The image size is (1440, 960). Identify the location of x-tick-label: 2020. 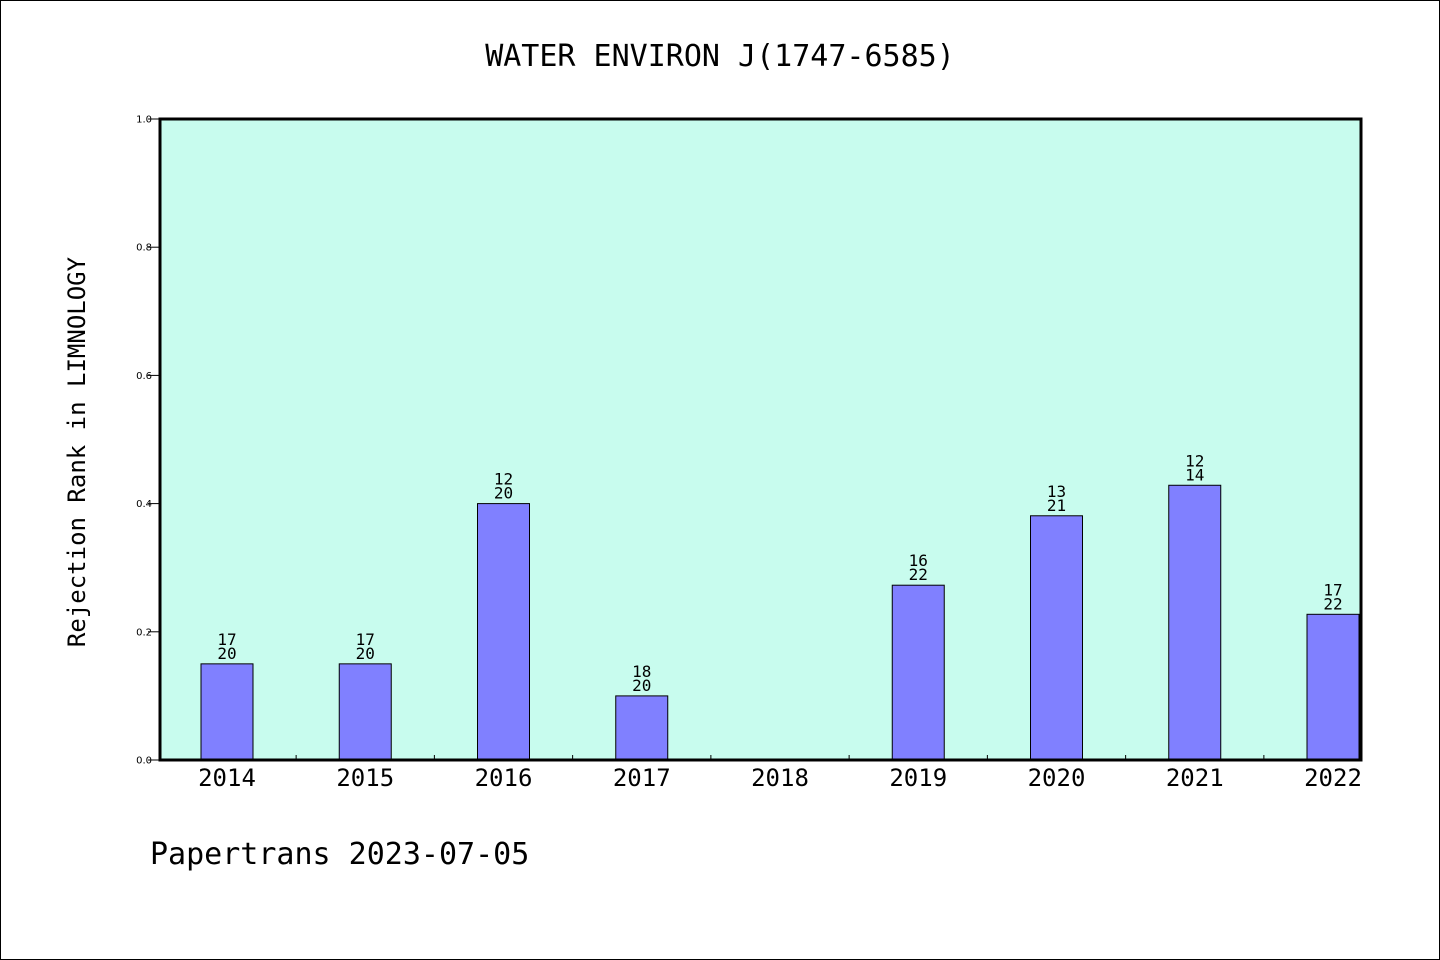
(1057, 778).